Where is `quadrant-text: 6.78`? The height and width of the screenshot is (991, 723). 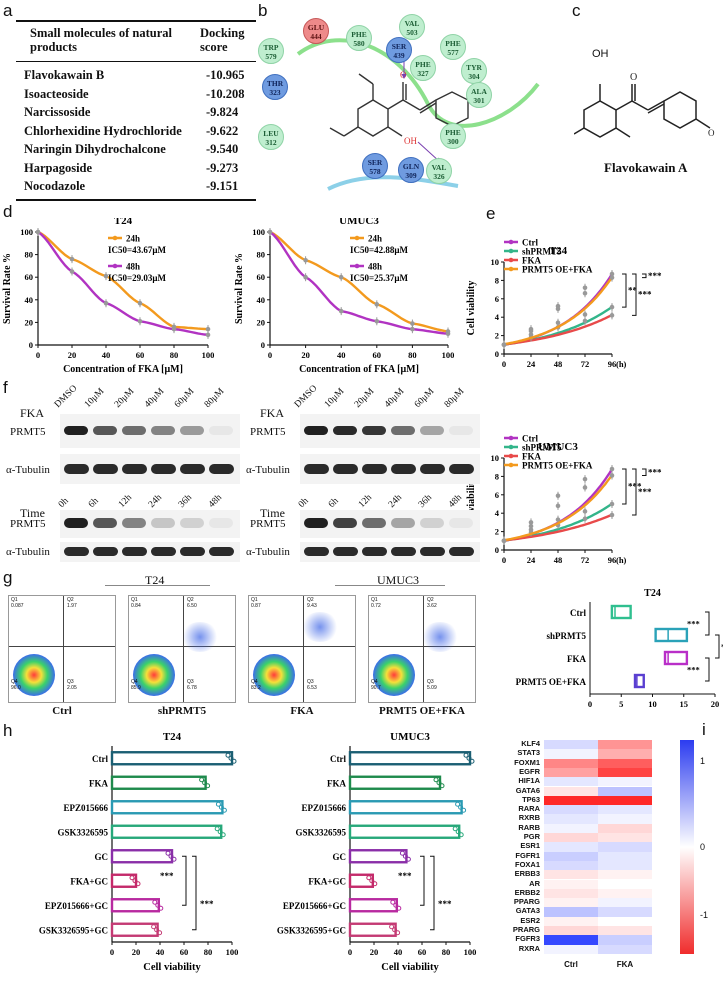
quadrant-text: 6.78 is located at coordinates (192, 687).